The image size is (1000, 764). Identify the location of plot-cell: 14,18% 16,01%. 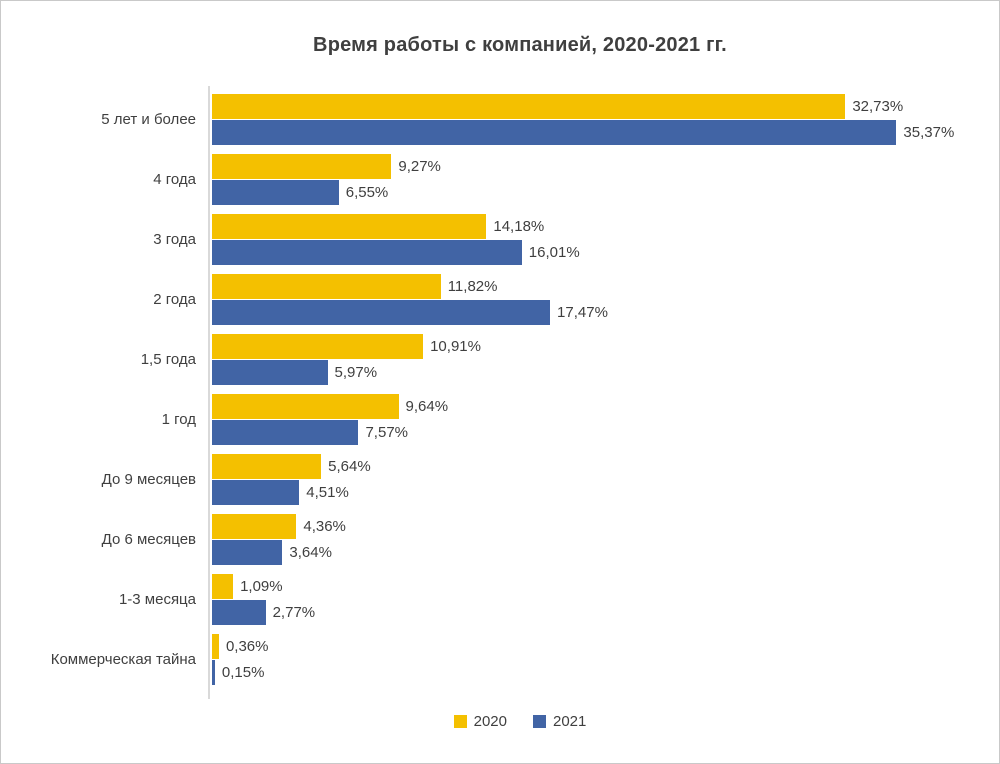
(599, 239).